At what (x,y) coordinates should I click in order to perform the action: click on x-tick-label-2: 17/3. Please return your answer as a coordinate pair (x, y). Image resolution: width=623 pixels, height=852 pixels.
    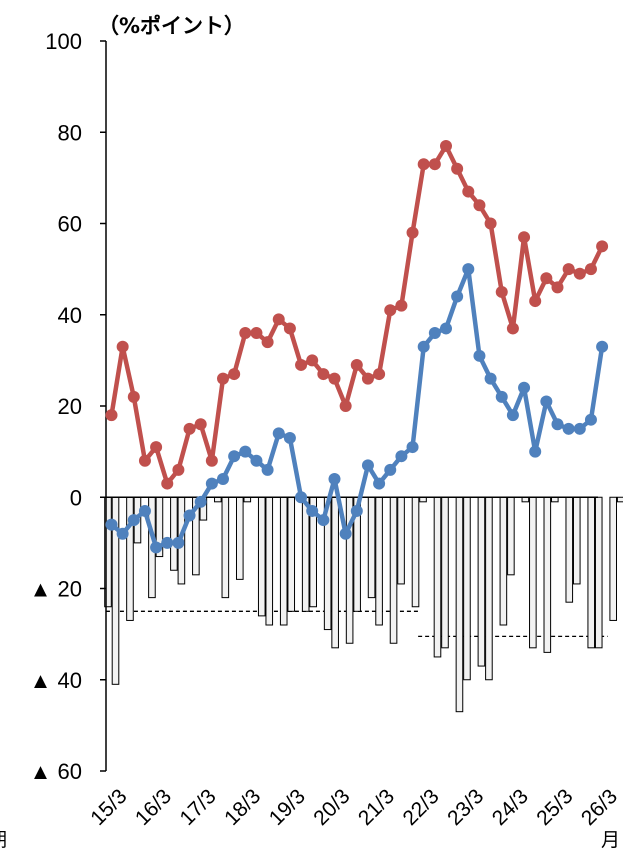
    Looking at the image, I should click on (198, 807).